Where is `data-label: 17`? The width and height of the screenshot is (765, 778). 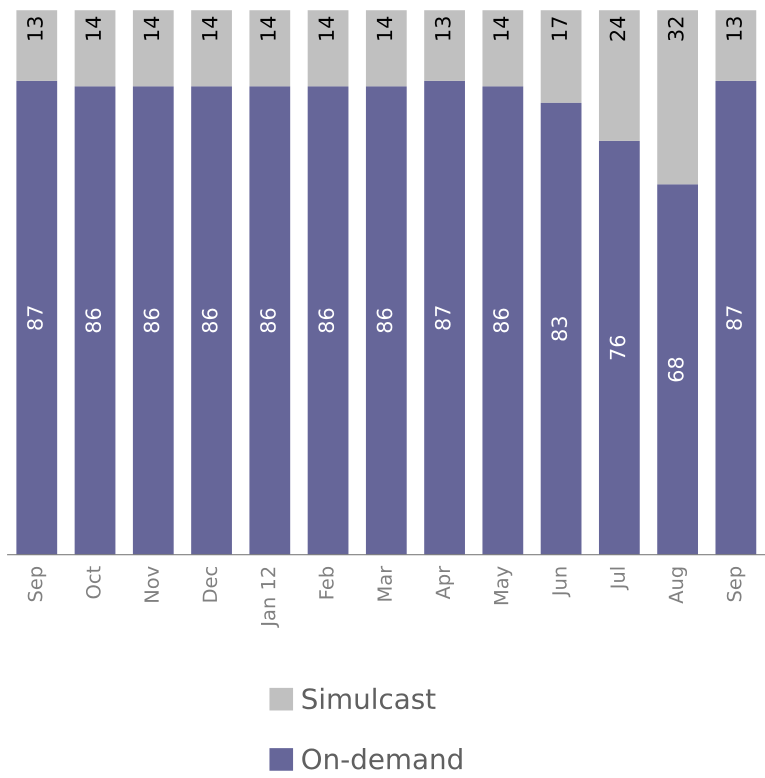 data-label: 17 is located at coordinates (559, 28).